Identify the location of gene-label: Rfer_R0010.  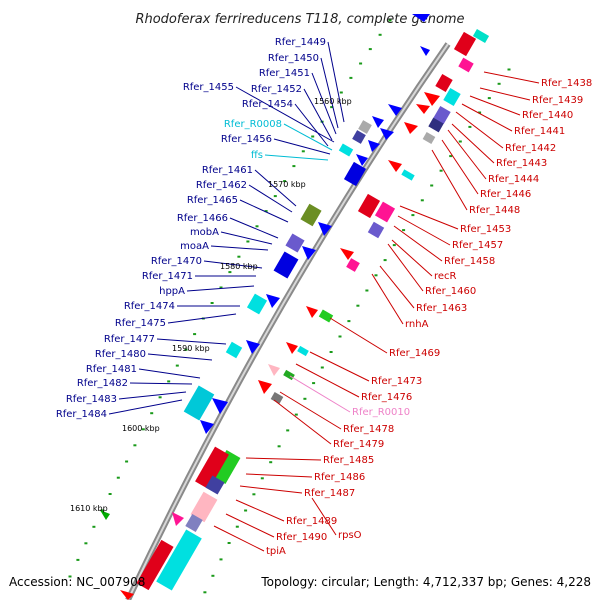
(381, 412).